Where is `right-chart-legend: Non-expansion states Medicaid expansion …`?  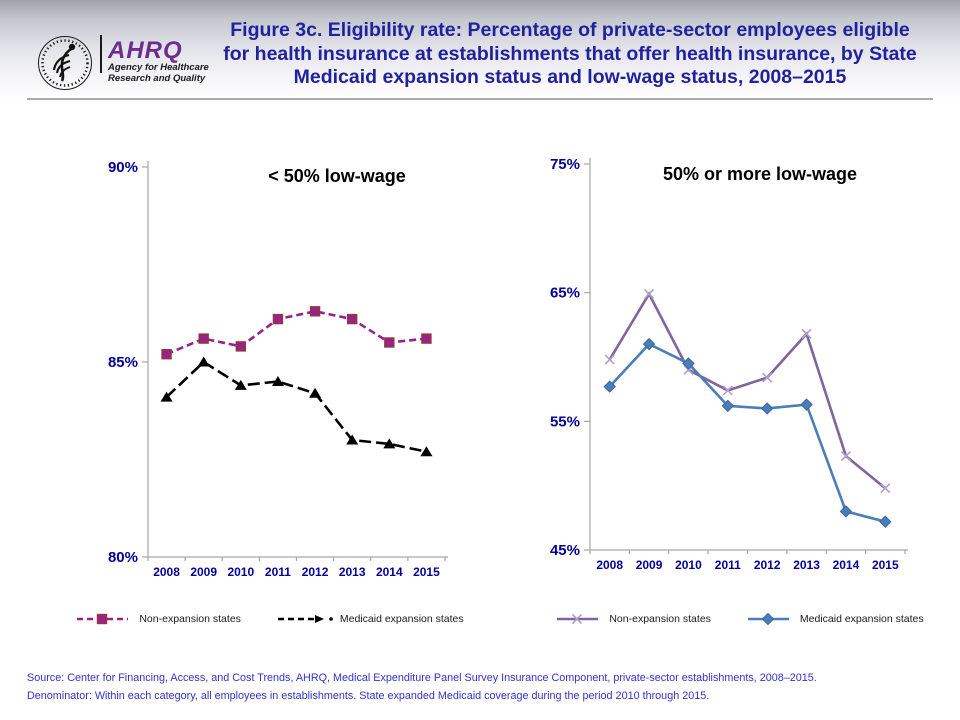
right-chart-legend: Non-expansion states Medicaid expansion … is located at coordinates (740, 619).